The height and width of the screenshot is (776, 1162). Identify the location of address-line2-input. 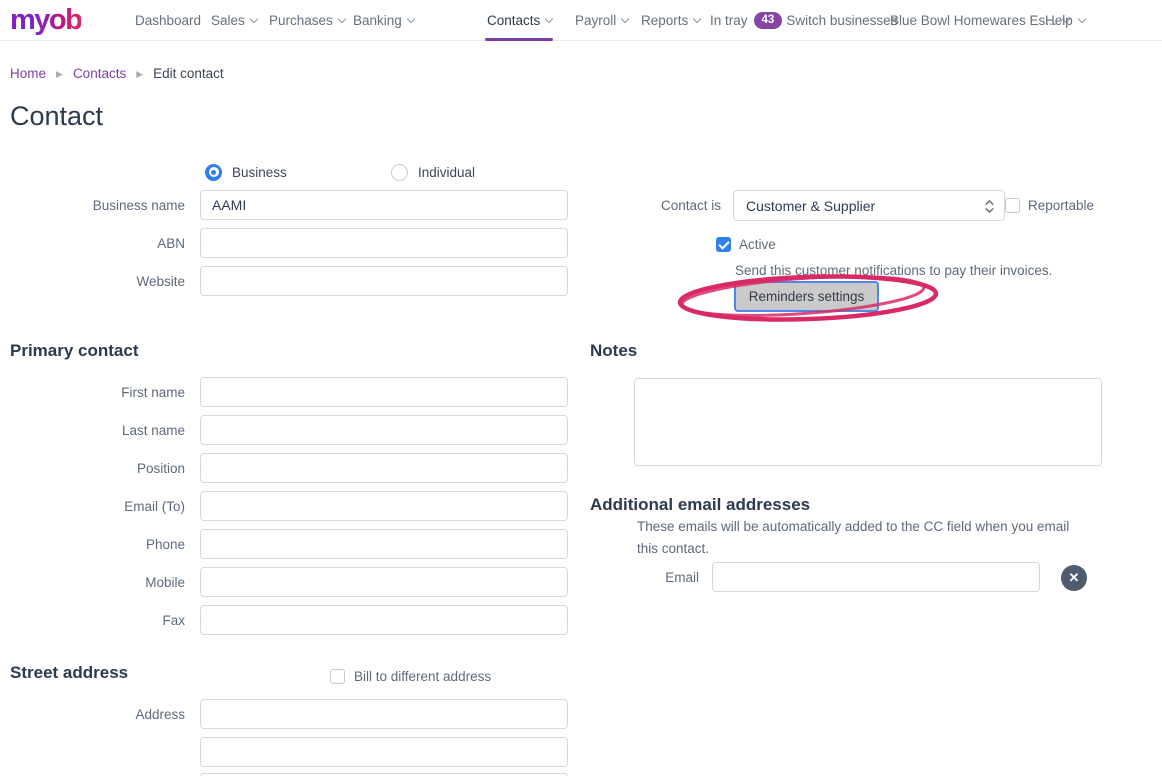
(384, 752).